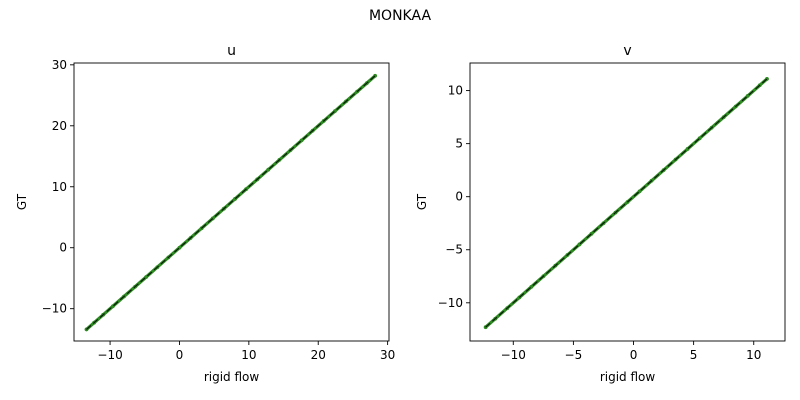 The width and height of the screenshot is (800, 400). What do you see at coordinates (459, 144) in the screenshot?
I see `y-tick-label: 5` at bounding box center [459, 144].